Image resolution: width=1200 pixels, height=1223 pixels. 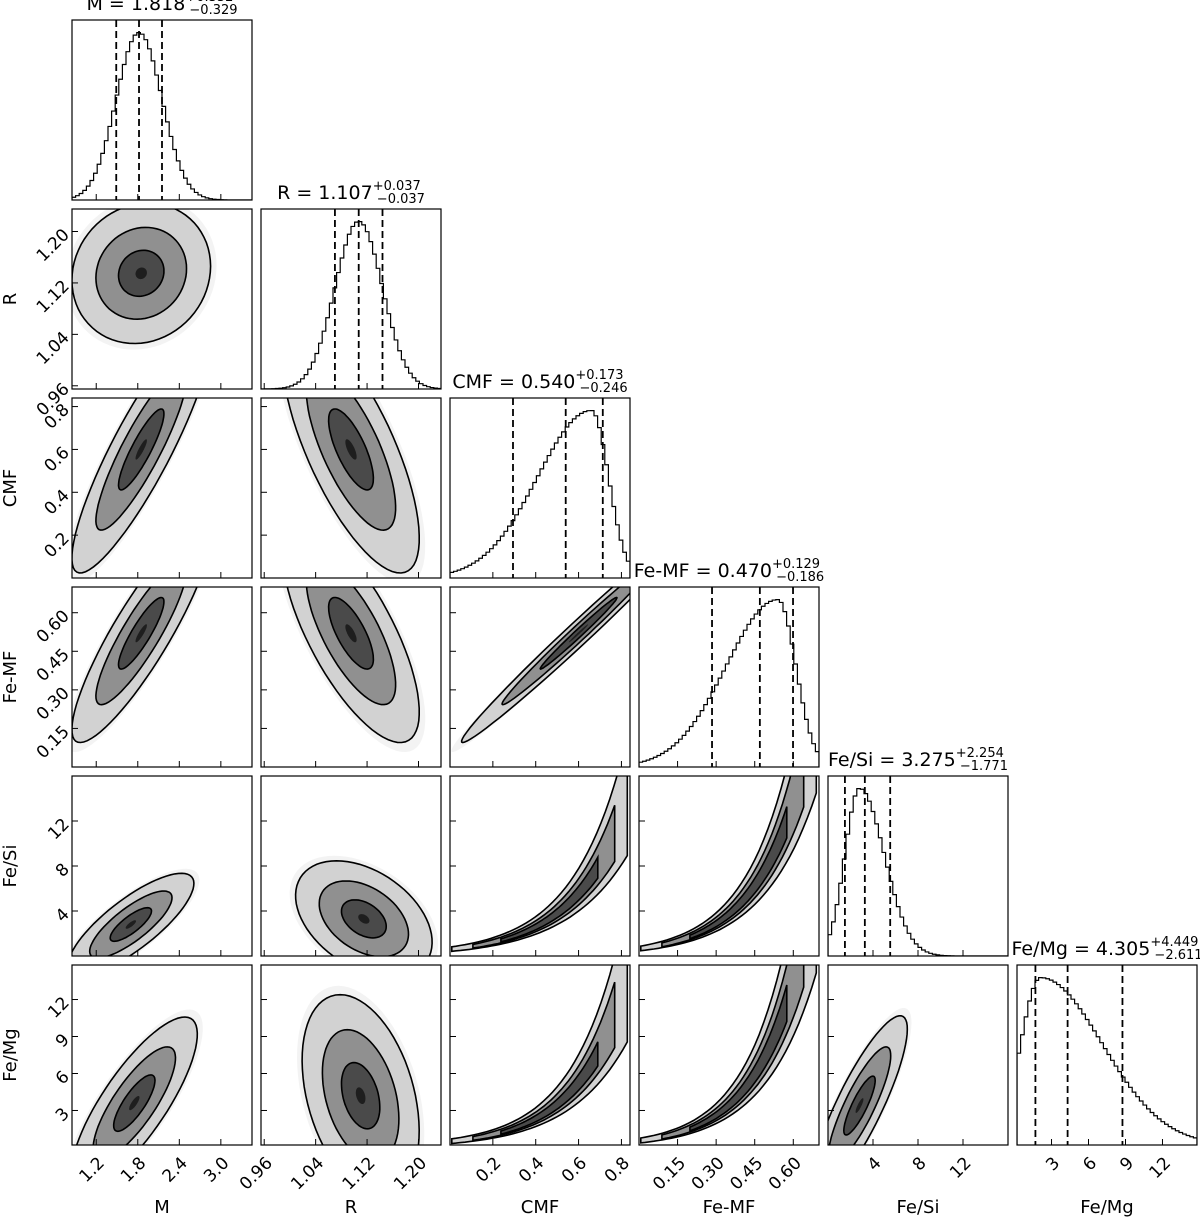 What do you see at coordinates (359, 1173) in the screenshot?
I see `x-tick-label-r: 1.12` at bounding box center [359, 1173].